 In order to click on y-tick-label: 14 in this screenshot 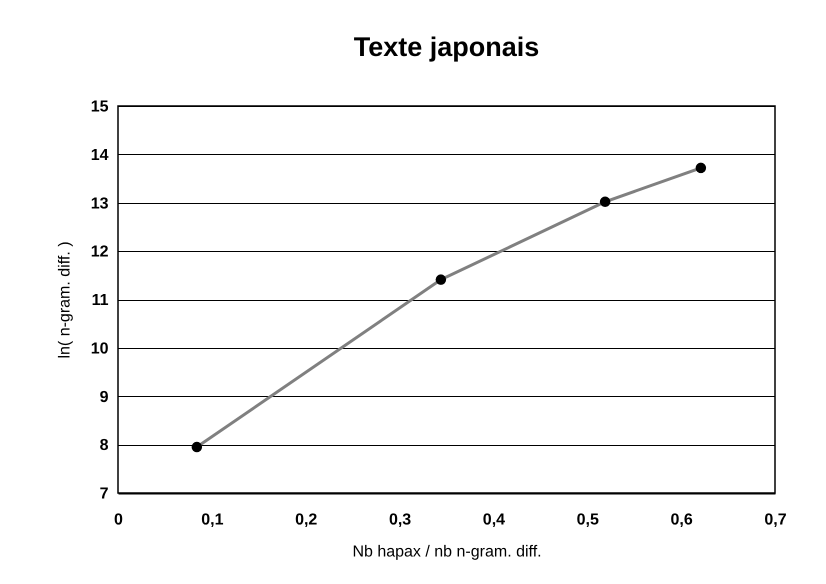, I will do `click(99, 155)`.